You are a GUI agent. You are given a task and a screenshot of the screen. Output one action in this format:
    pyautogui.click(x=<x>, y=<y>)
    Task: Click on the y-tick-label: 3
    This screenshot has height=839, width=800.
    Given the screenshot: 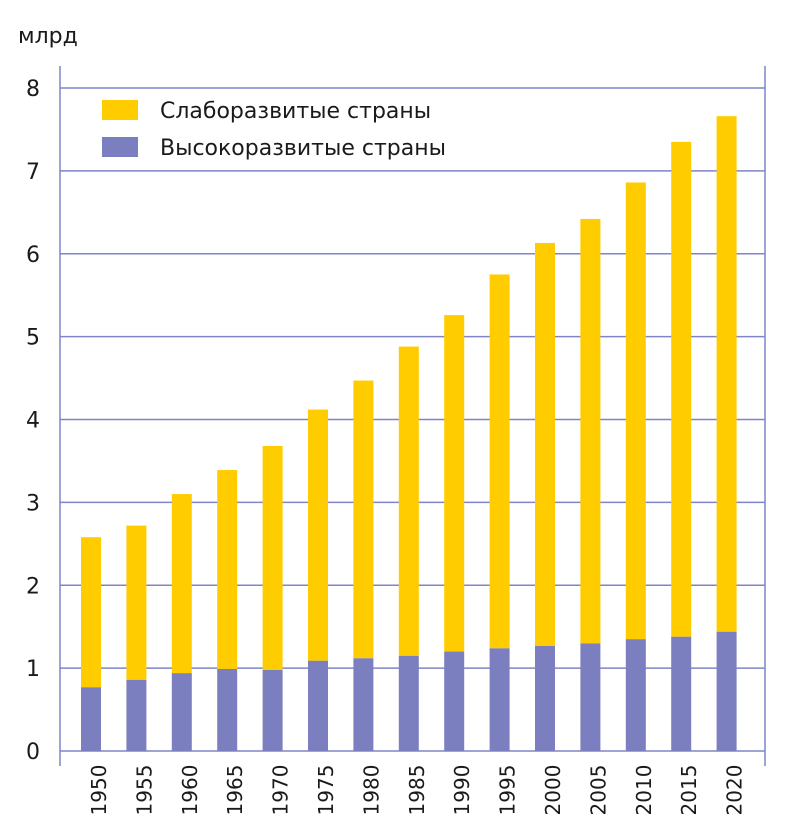 What is the action you would take?
    pyautogui.click(x=33, y=503)
    